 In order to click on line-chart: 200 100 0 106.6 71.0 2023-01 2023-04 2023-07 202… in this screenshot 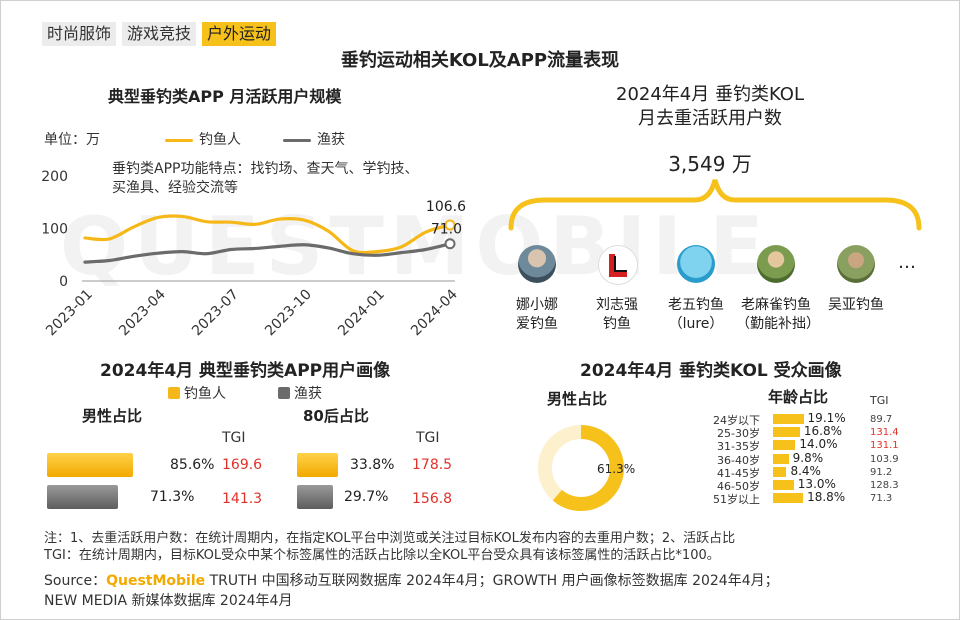, I will do `click(253, 254)`.